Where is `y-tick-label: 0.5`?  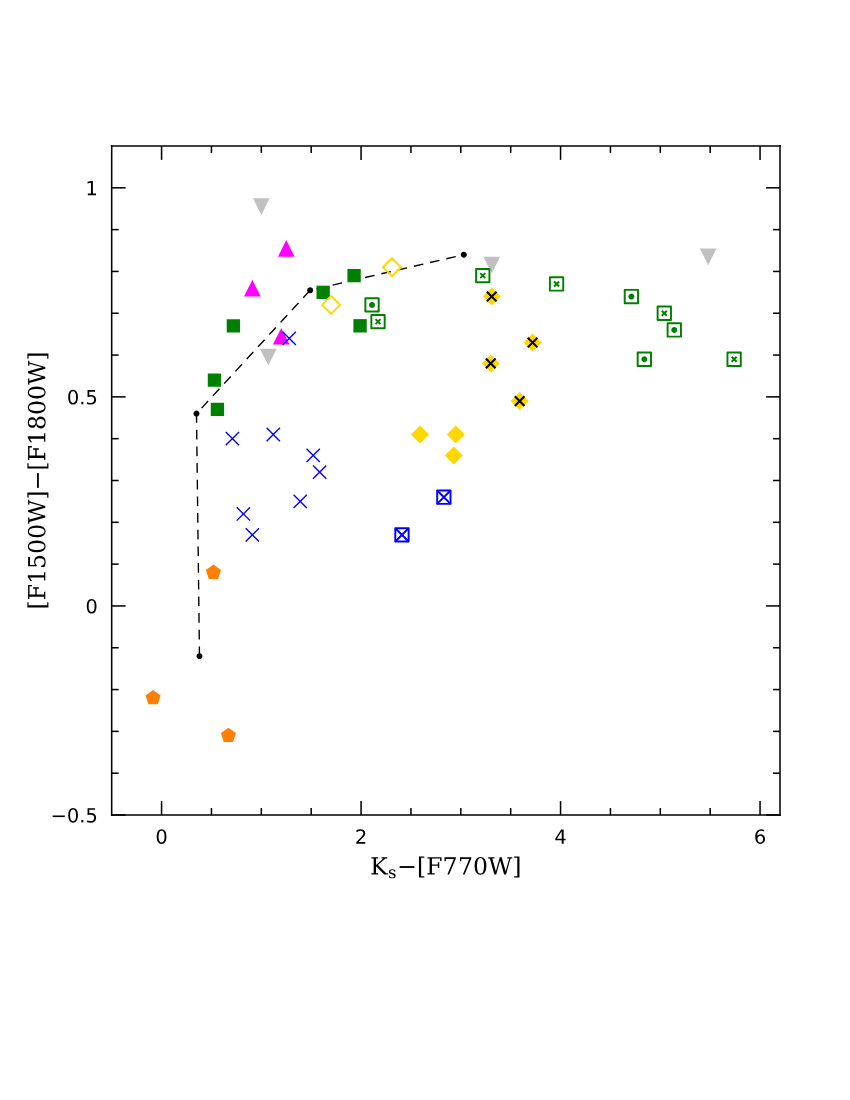
y-tick-label: 0.5 is located at coordinates (82, 397).